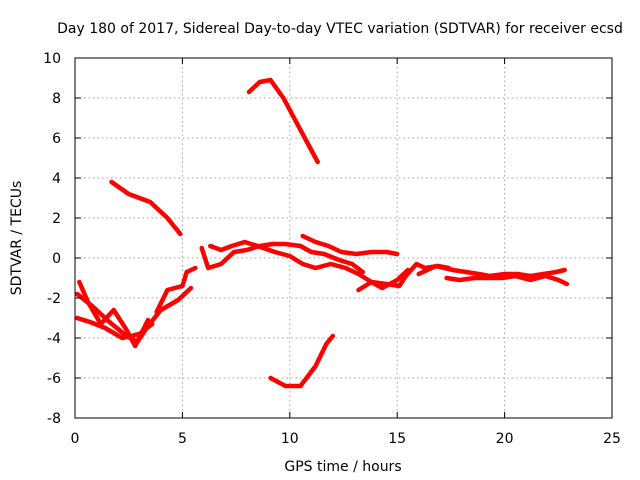 The image size is (640, 480). What do you see at coordinates (56, 219) in the screenshot?
I see `y-tick-label: 2` at bounding box center [56, 219].